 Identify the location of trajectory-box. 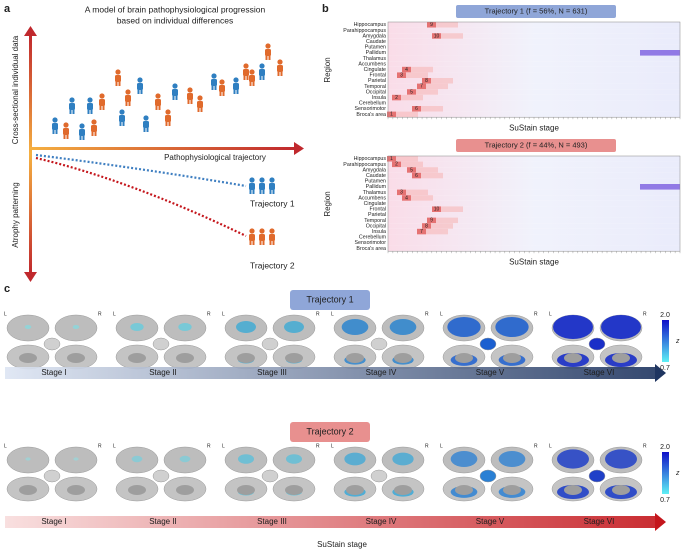
(330, 300).